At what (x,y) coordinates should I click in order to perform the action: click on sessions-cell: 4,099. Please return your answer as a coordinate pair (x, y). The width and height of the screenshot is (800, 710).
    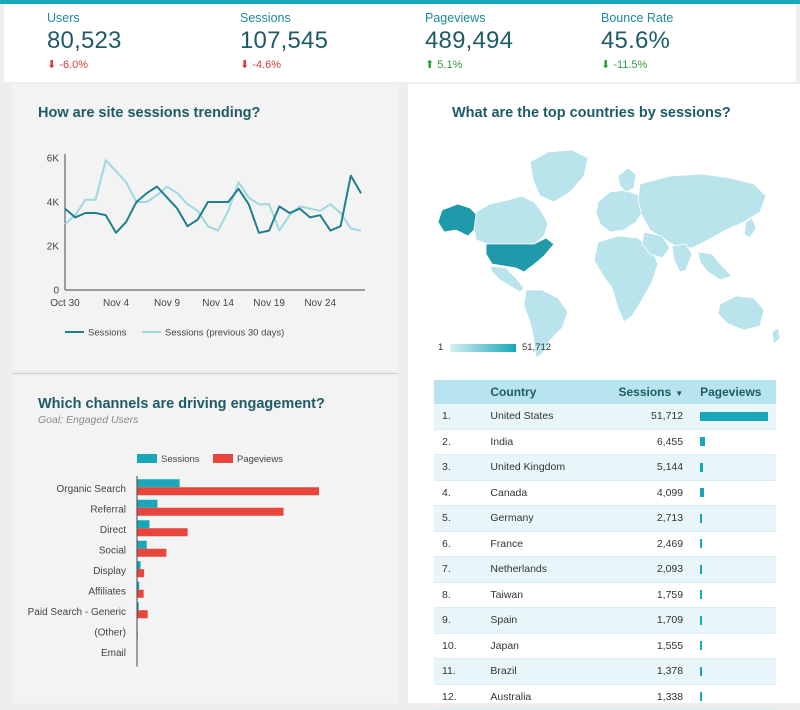
    Looking at the image, I should click on (653, 493).